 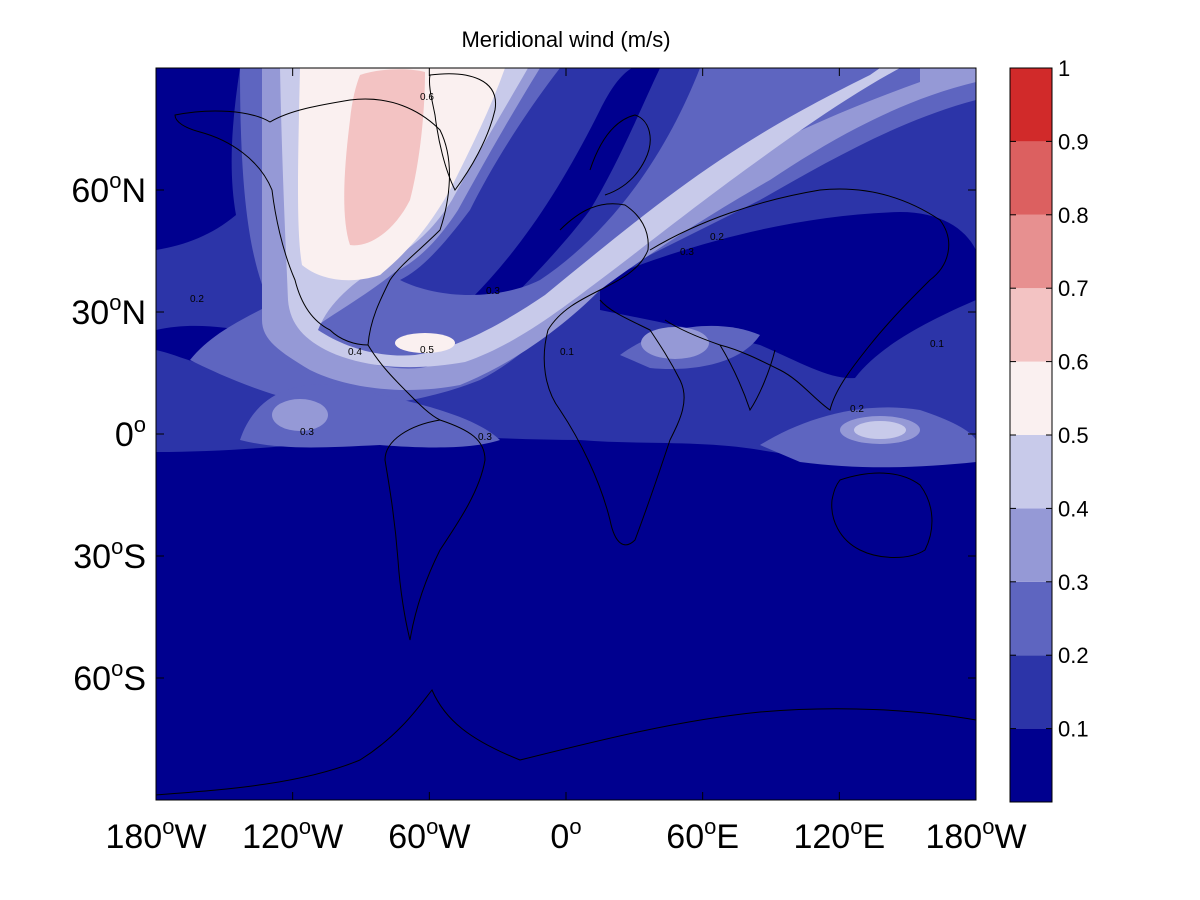 What do you see at coordinates (1064, 68) in the screenshot?
I see `colorbar-label: 1` at bounding box center [1064, 68].